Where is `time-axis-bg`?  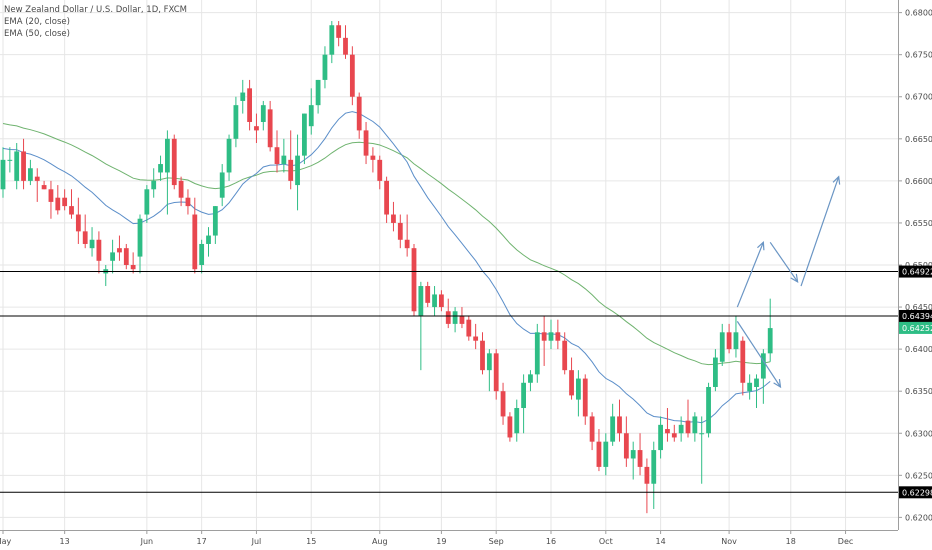 time-axis-bg is located at coordinates (466, 540).